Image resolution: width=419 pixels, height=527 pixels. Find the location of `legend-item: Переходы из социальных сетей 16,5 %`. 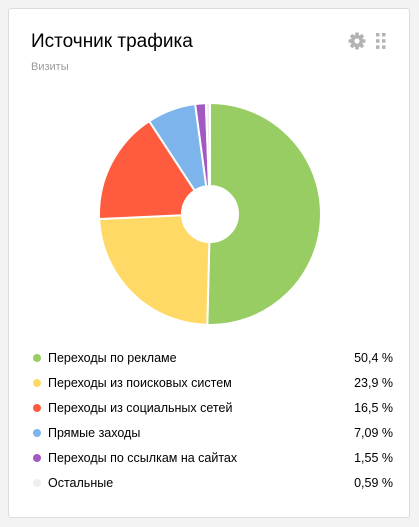

legend-item: Переходы из социальных сетей 16,5 % is located at coordinates (212, 408).